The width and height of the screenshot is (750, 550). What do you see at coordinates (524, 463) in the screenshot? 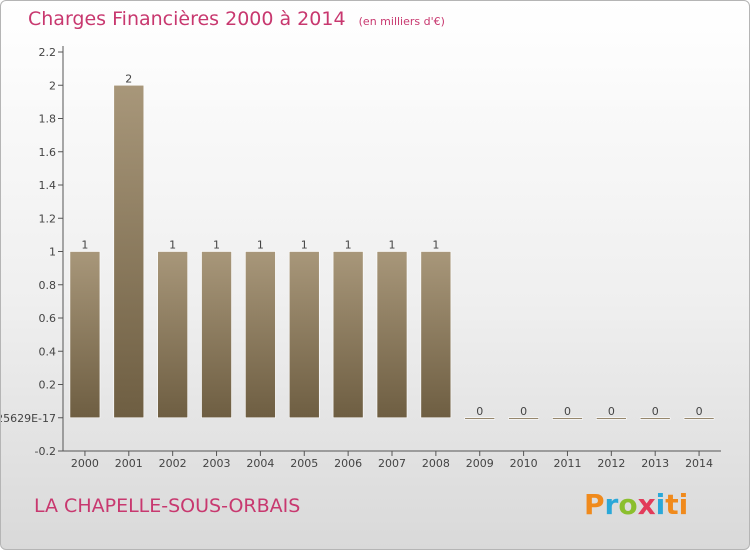
I see `x-tick-label: 2010` at bounding box center [524, 463].